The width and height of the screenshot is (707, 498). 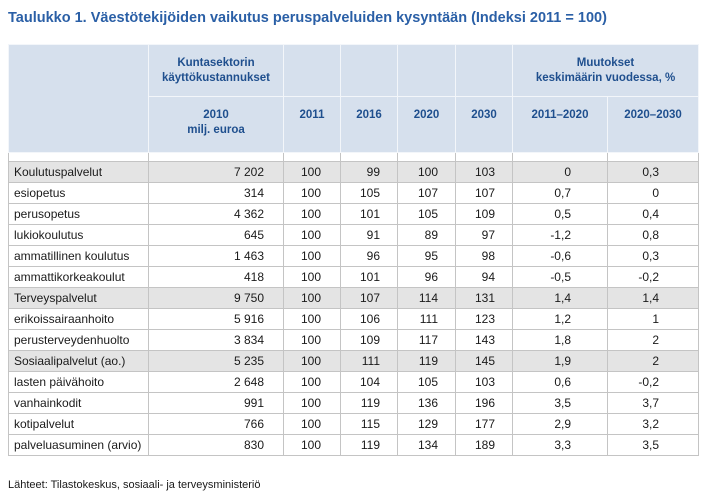 What do you see at coordinates (369, 124) in the screenshot?
I see `header-col-2016: 2016` at bounding box center [369, 124].